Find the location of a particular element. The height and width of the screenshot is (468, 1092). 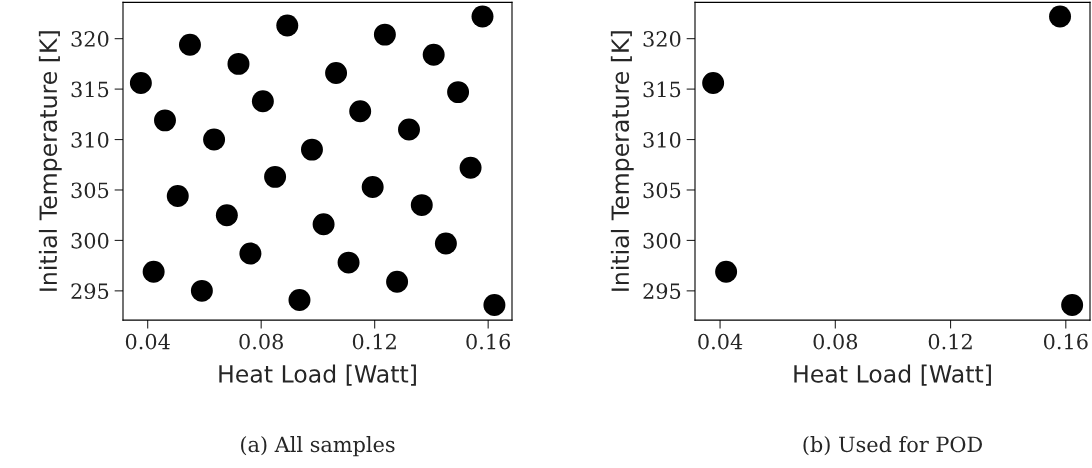

text: (a) All samples is located at coordinates (318, 446).